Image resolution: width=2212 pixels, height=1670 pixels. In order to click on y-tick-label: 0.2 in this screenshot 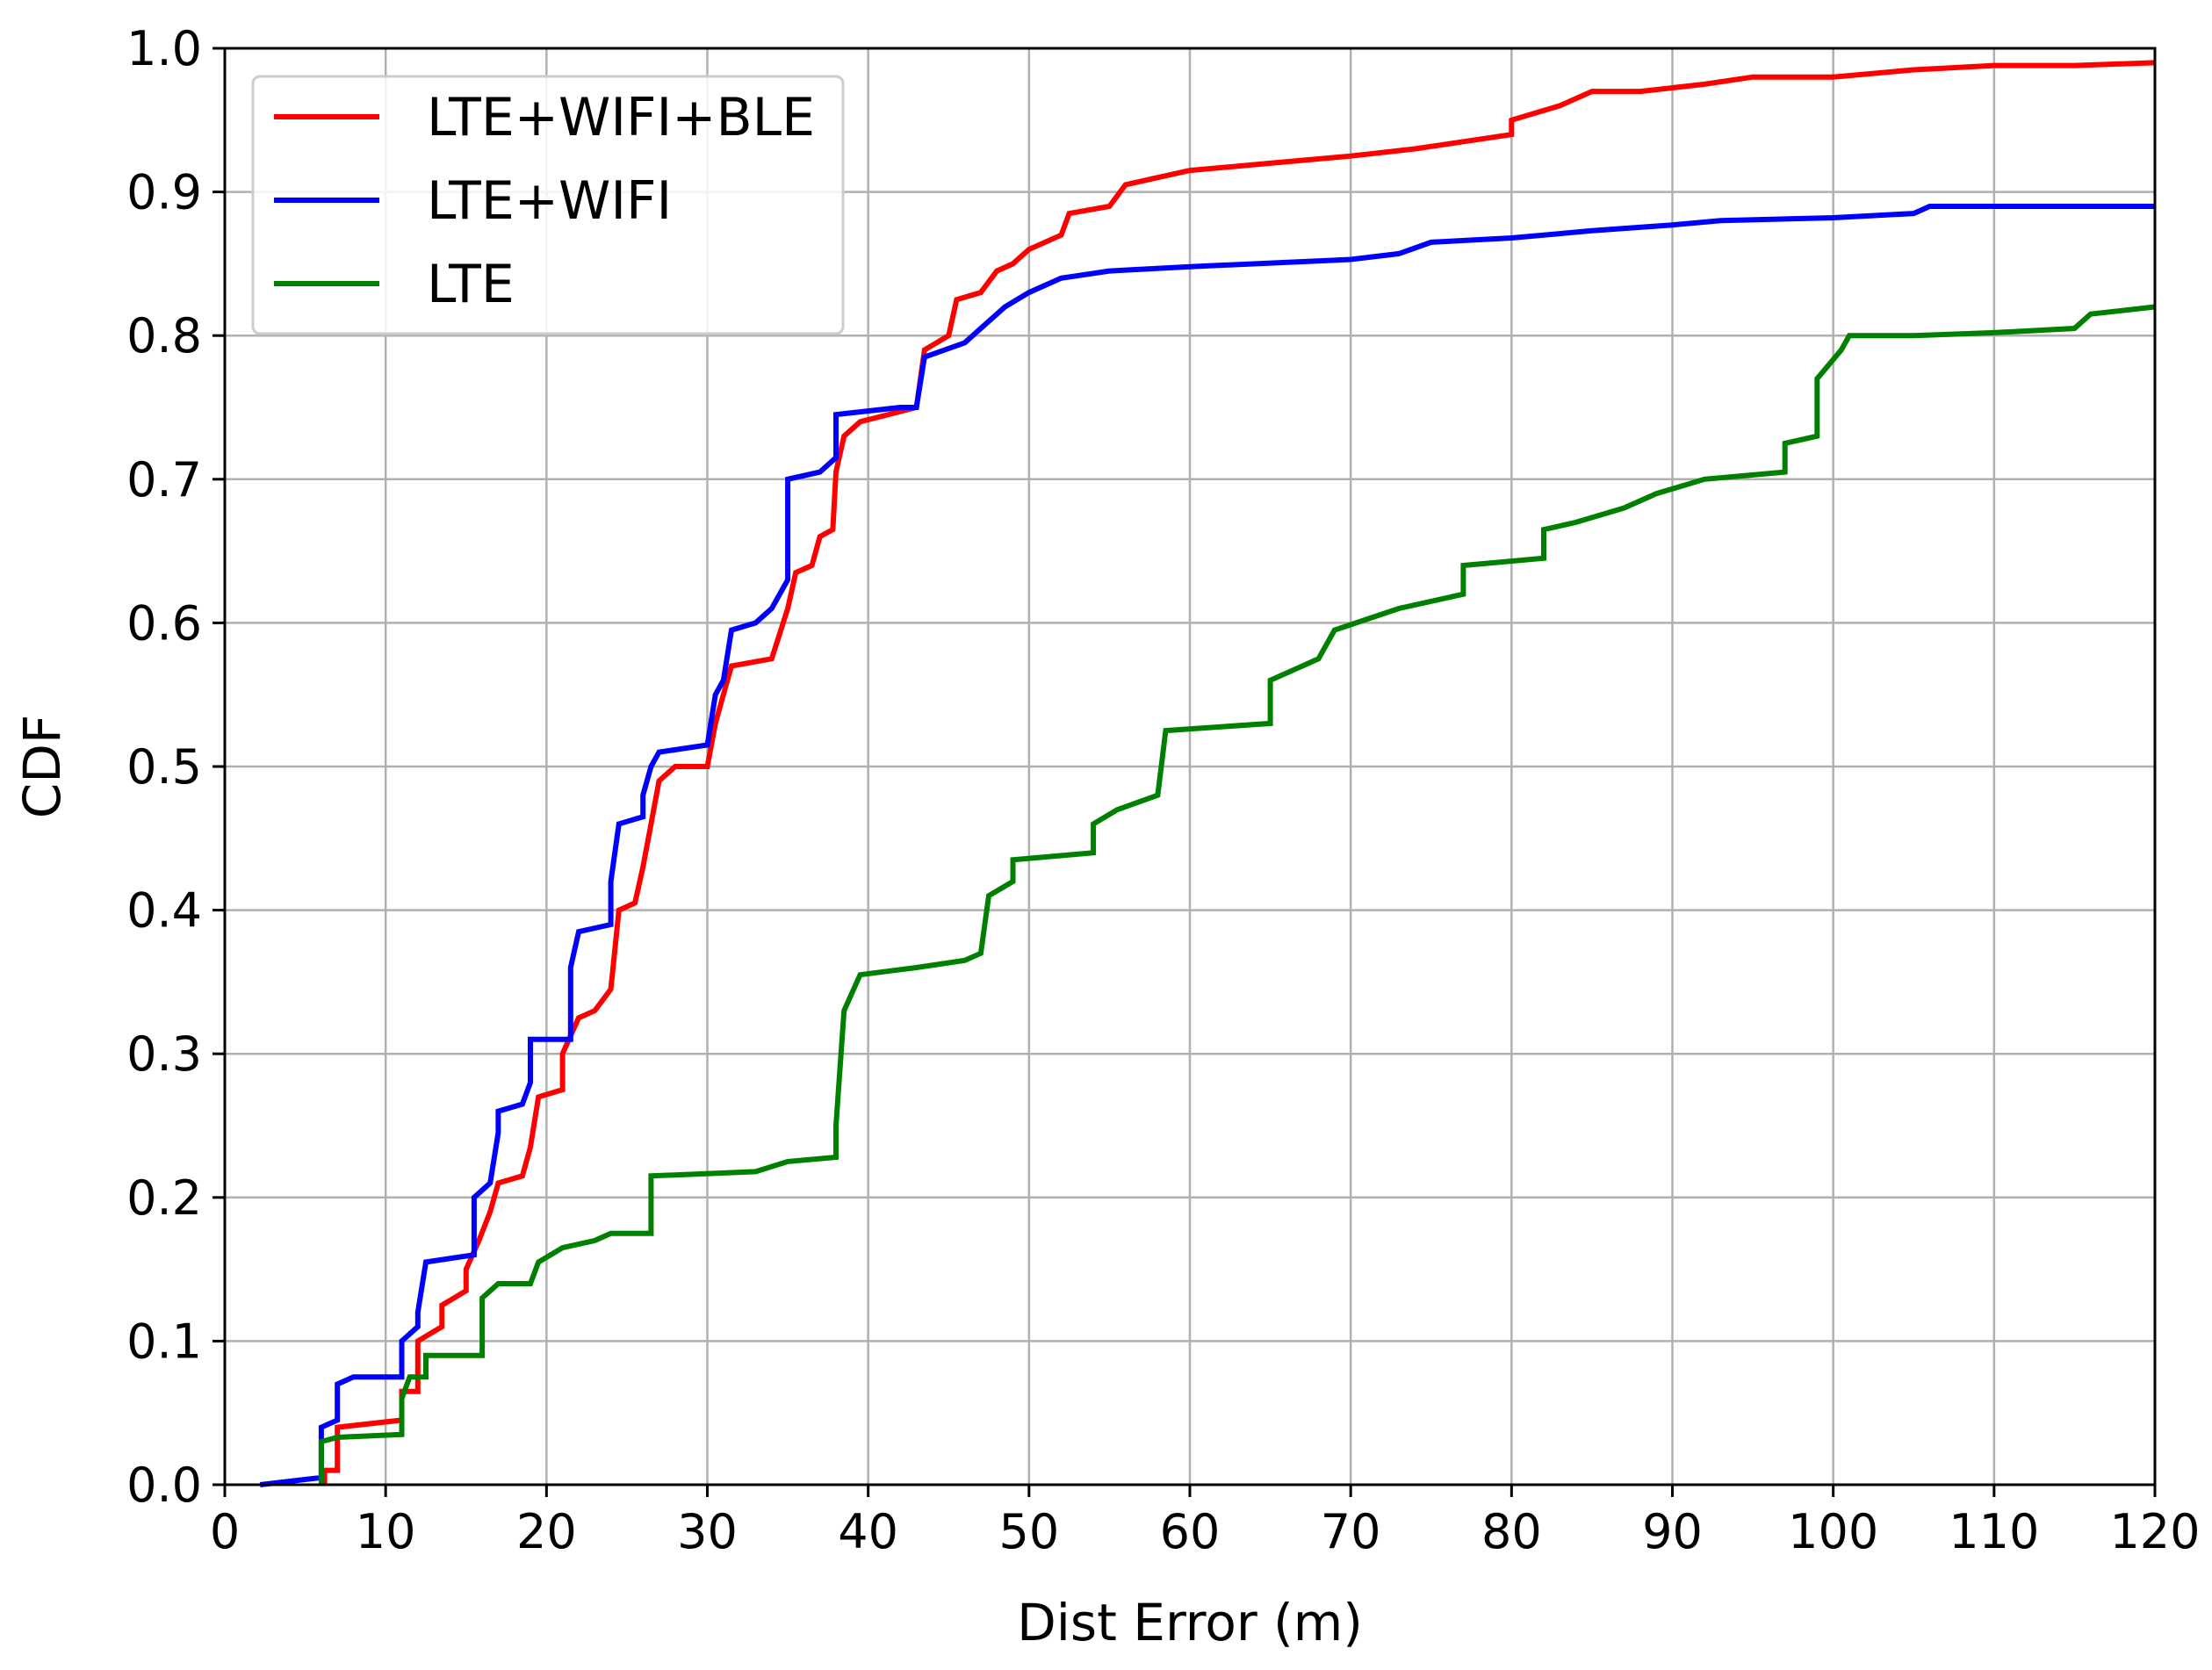, I will do `click(164, 1198)`.